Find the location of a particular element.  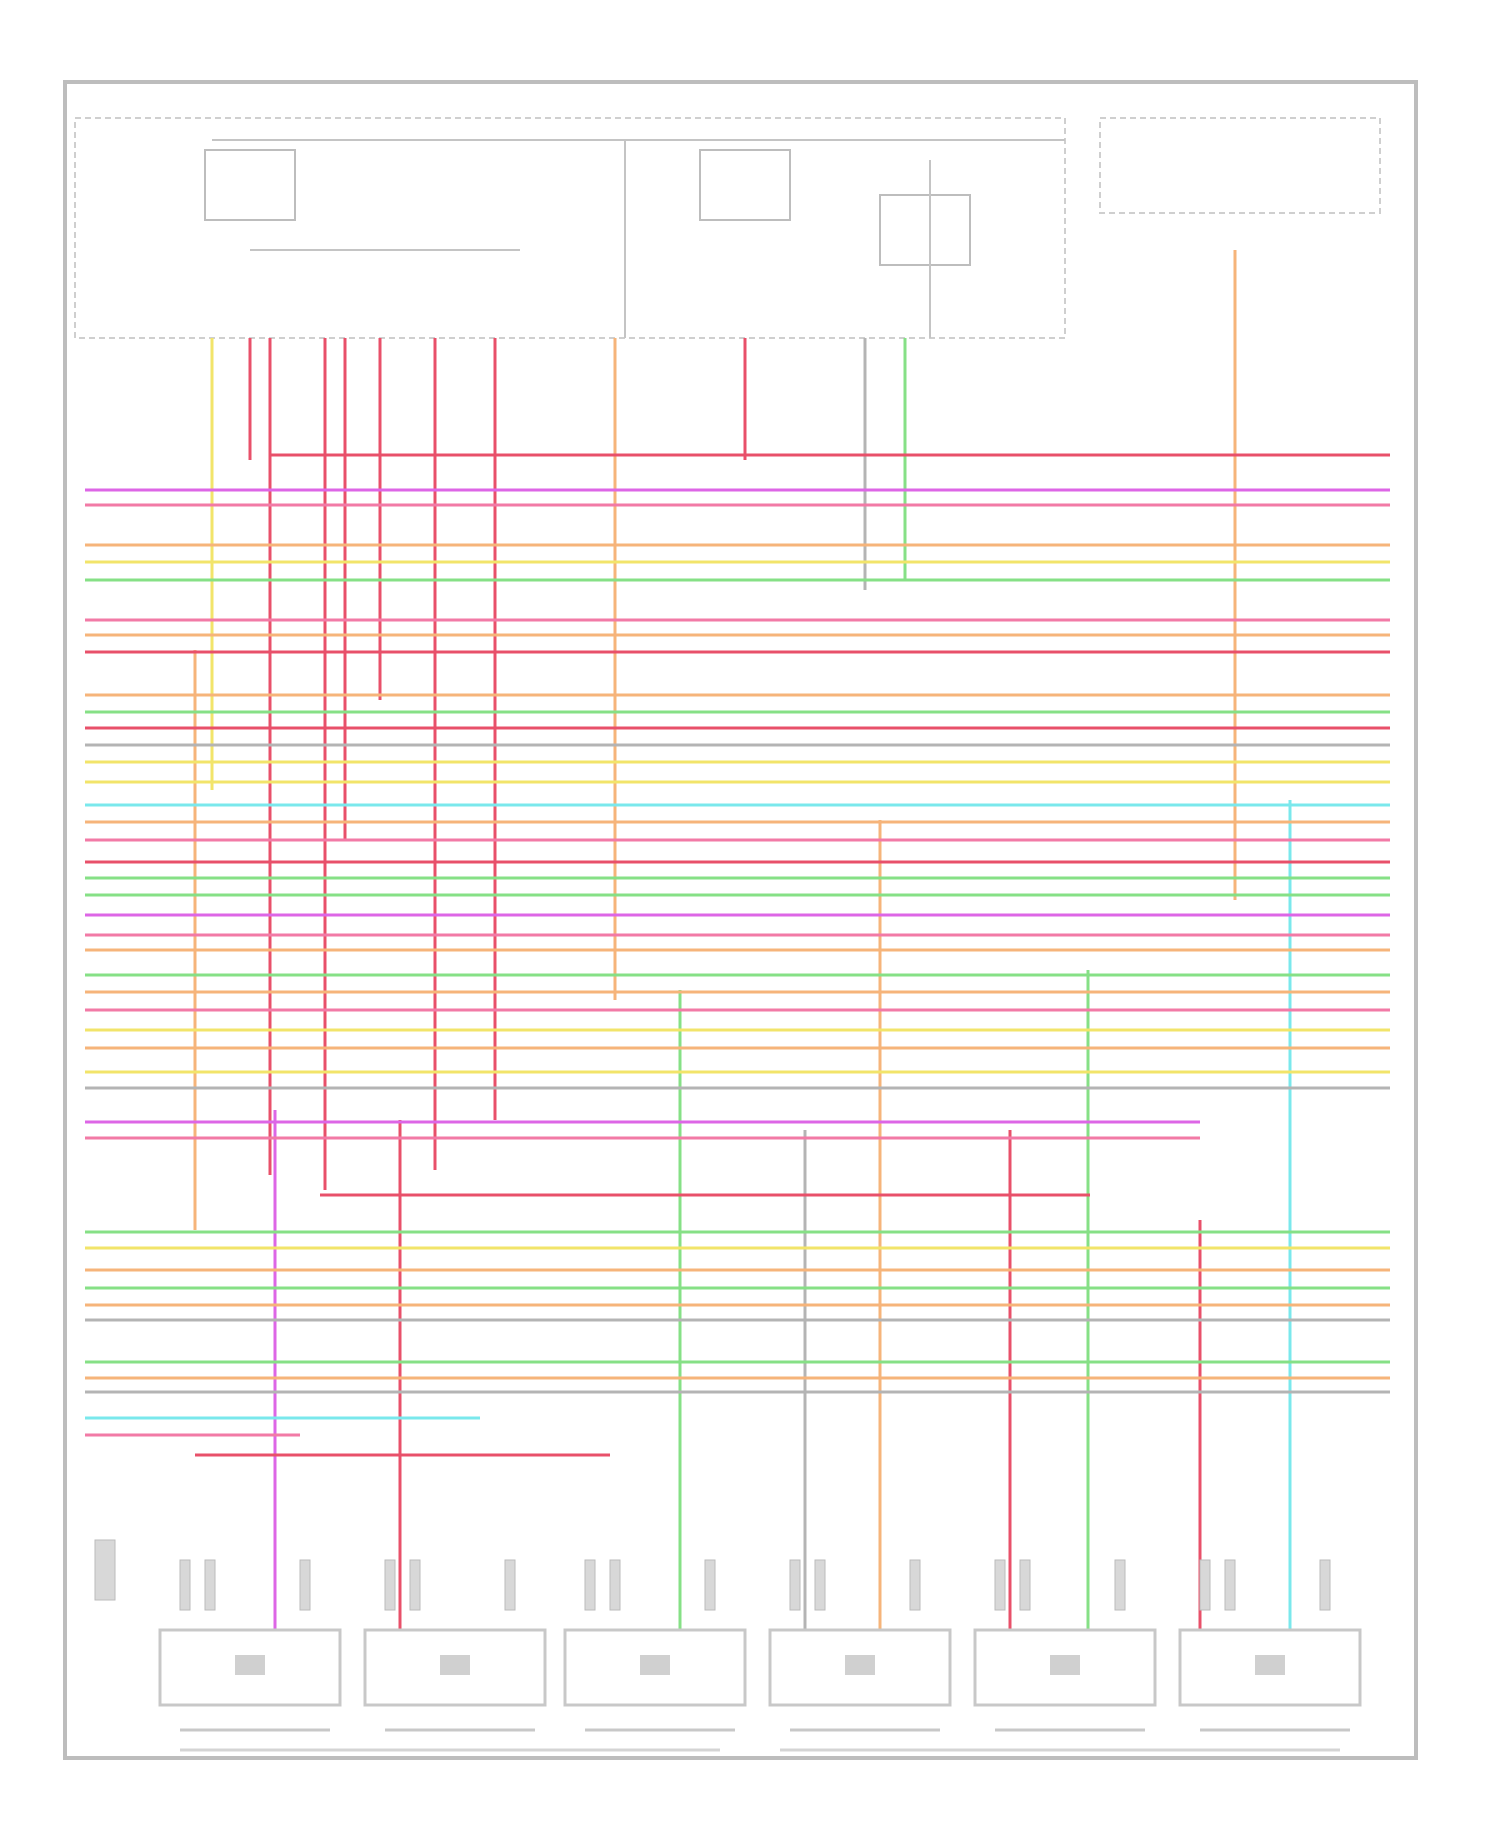

sensor-component is located at coordinates (105, 1570).